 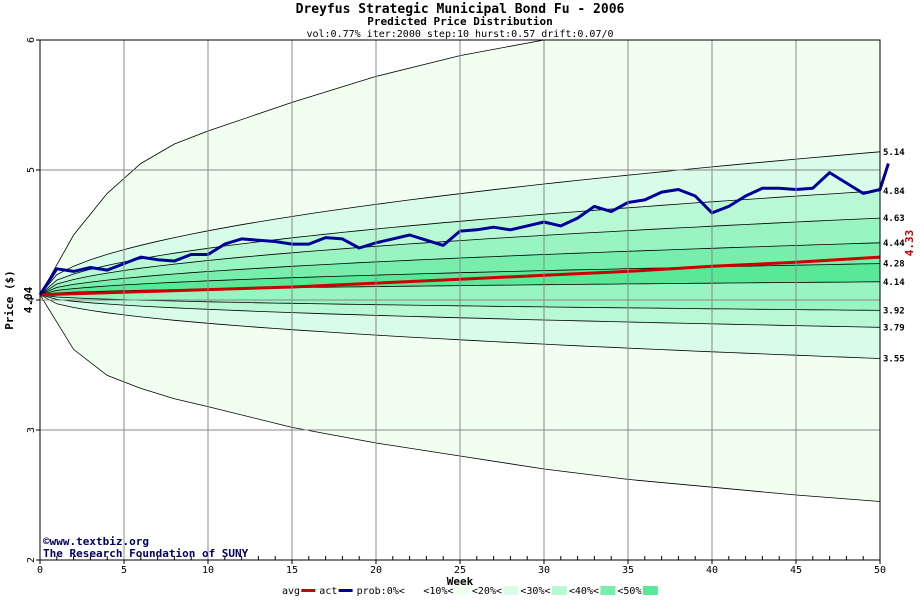 I want to click on percentile-end-label: 3.79, so click(x=894, y=328).